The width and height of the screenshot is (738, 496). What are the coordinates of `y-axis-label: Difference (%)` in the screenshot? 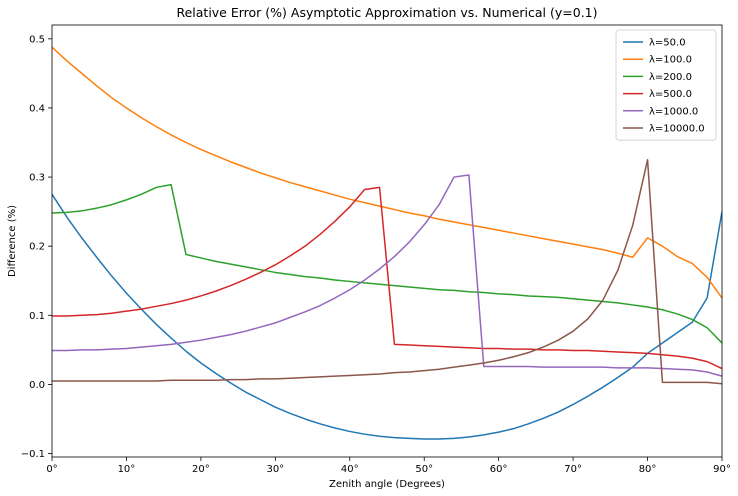 It's located at (12, 241).